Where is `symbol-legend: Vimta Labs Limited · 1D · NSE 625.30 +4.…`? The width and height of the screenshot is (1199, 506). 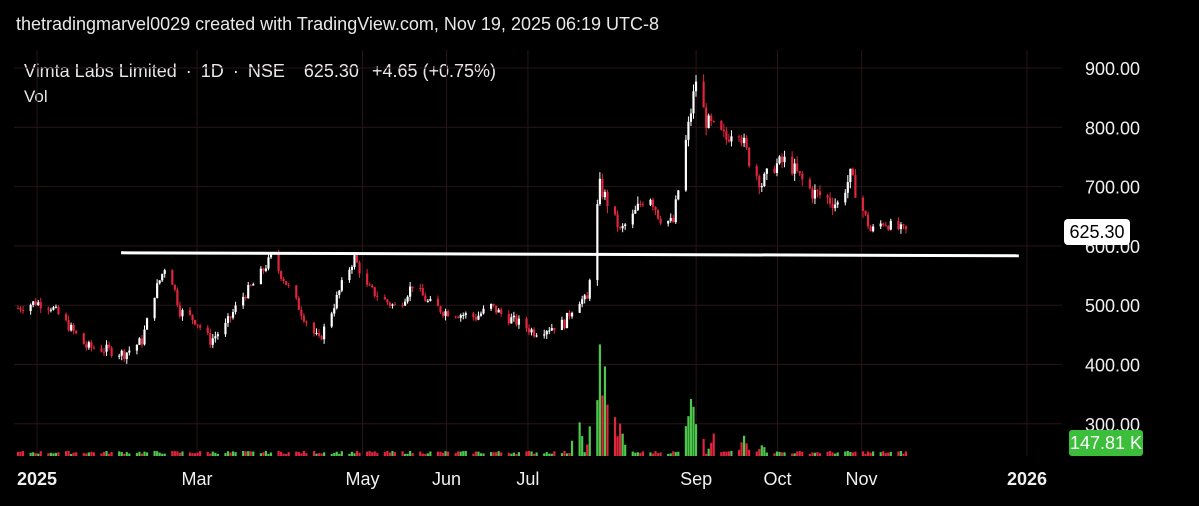
symbol-legend: Vimta Labs Limited · 1D · NSE 625.30 +4.… is located at coordinates (260, 71).